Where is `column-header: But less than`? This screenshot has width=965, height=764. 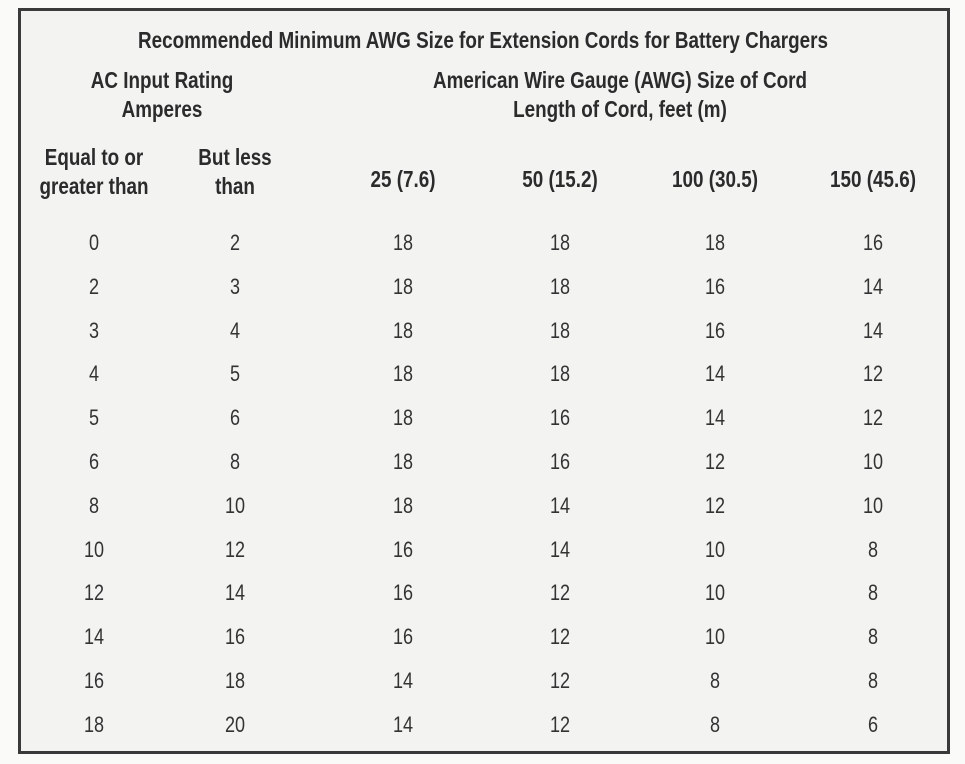 column-header: But less than is located at coordinates (235, 171).